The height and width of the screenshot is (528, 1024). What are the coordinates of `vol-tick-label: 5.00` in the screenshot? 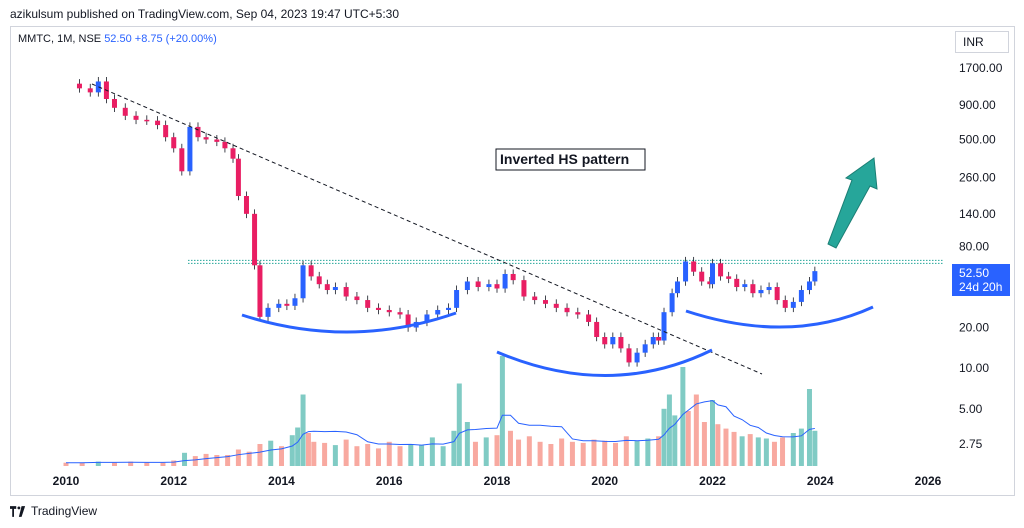 It's located at (971, 409).